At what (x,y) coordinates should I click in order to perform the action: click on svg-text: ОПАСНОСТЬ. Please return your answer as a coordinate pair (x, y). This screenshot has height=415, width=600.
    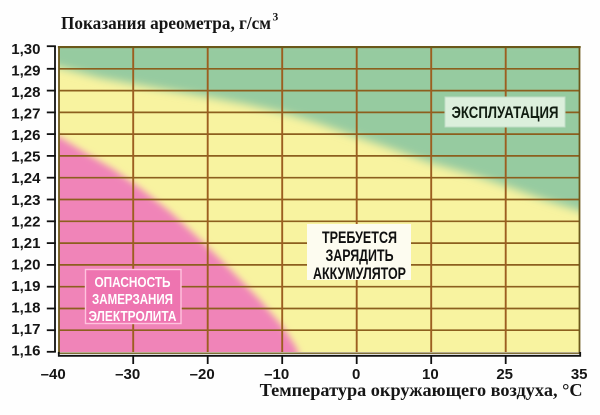
    Looking at the image, I should click on (132, 282).